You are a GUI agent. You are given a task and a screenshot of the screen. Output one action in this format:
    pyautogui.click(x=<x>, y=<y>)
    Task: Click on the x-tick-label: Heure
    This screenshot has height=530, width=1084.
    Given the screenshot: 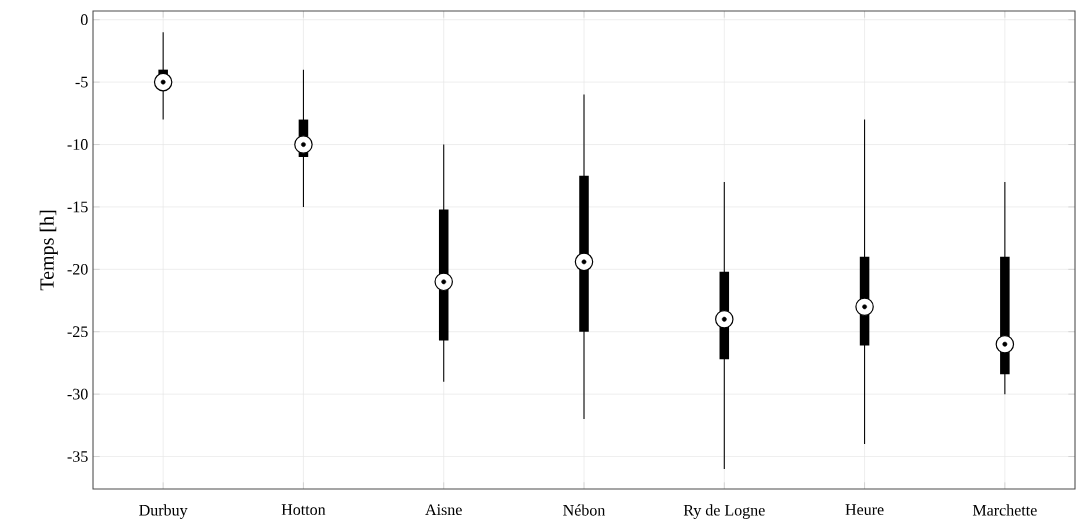 What is the action you would take?
    pyautogui.click(x=864, y=509)
    